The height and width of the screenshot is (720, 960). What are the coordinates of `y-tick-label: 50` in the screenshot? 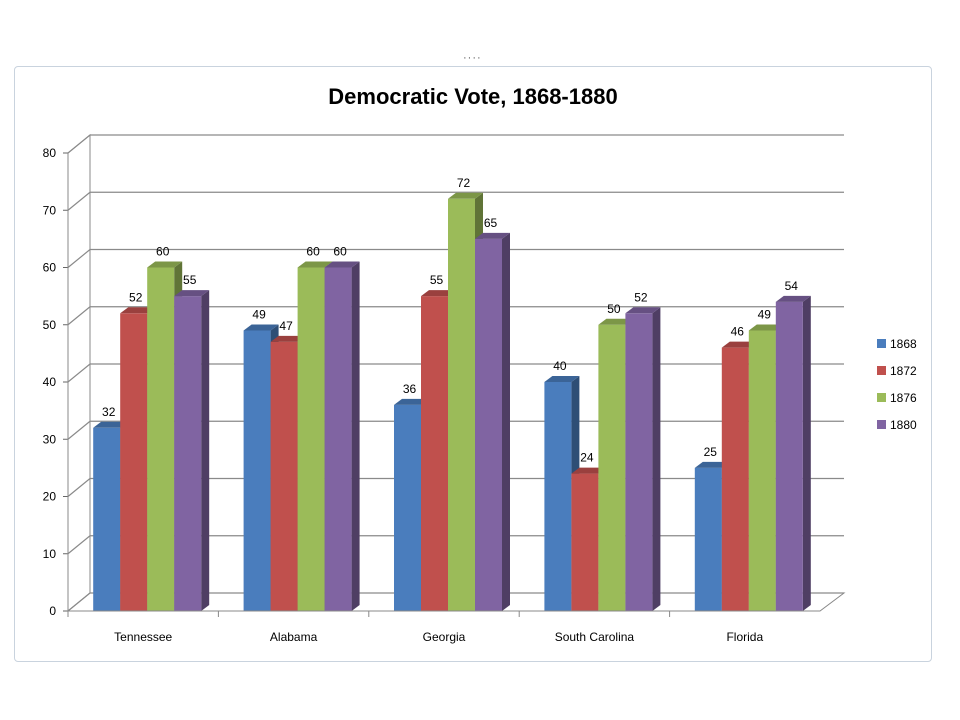 It's located at (50, 325).